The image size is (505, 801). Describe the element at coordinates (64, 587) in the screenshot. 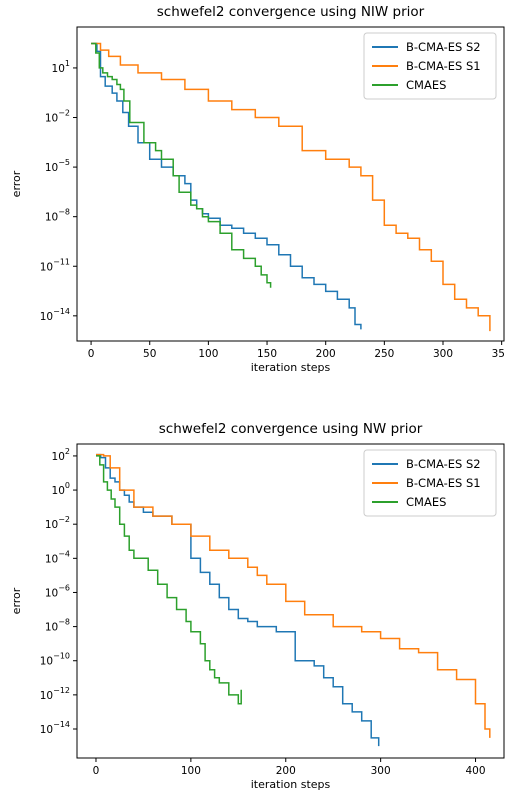

I see `y-tick-exponent: −6` at that location.